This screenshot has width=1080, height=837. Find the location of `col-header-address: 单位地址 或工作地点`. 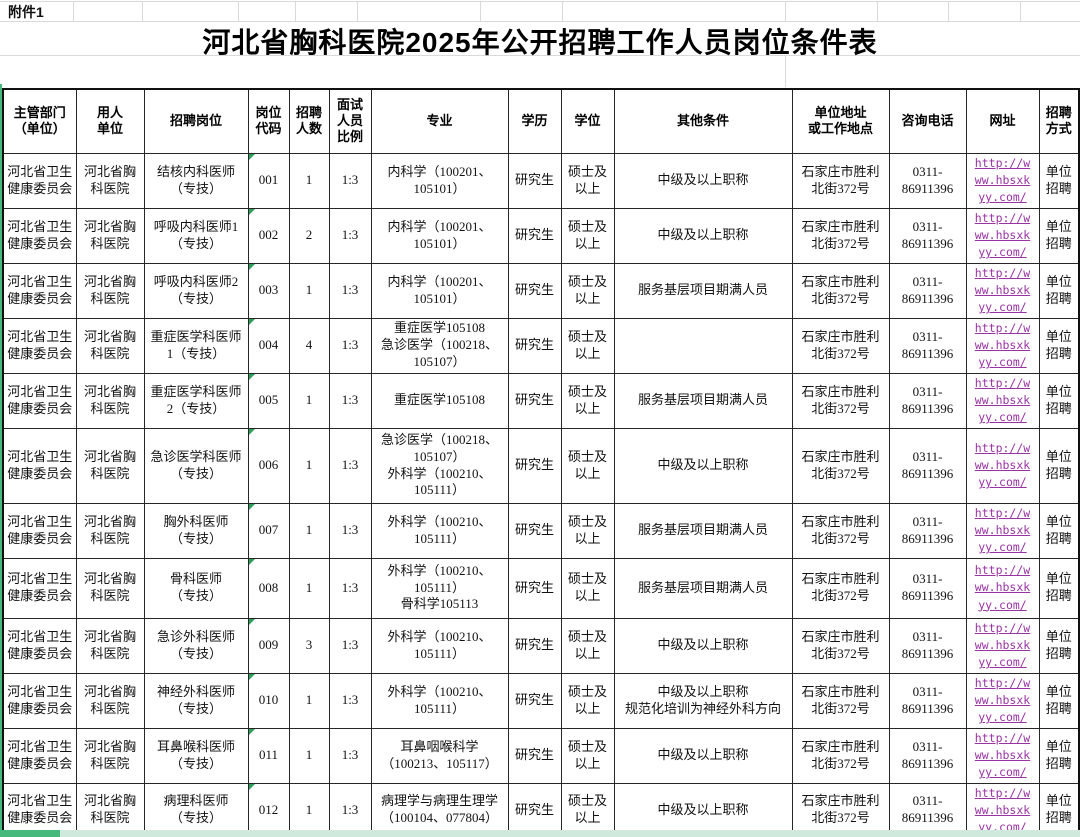

col-header-address: 单位地址 或工作地点 is located at coordinates (840, 121).